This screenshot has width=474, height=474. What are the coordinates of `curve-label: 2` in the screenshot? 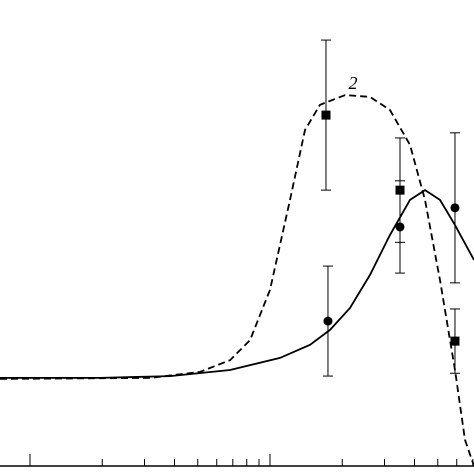 It's located at (353, 83).